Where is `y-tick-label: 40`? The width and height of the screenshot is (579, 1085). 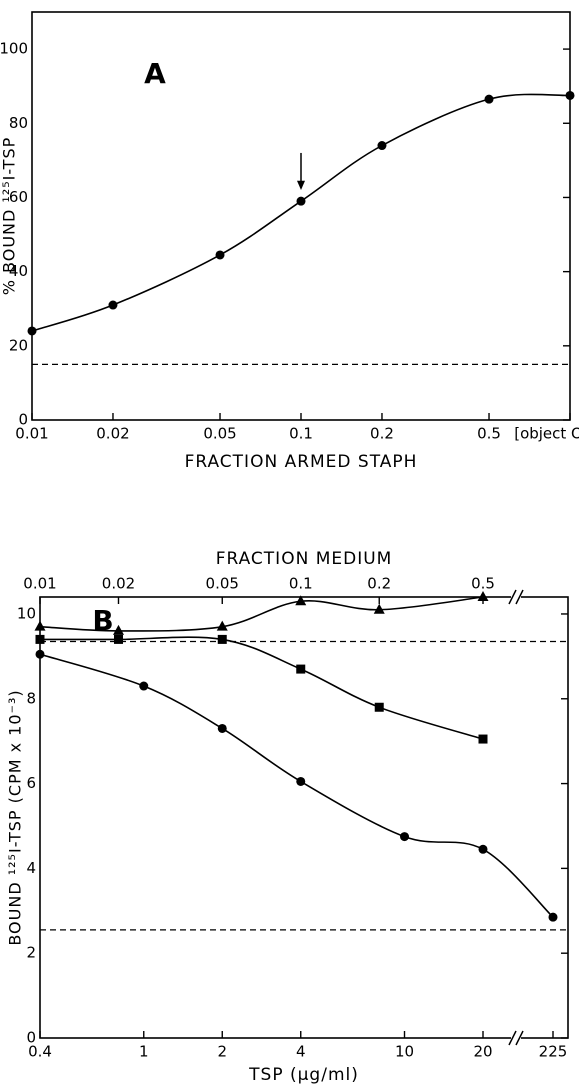
y-tick-label: 40 is located at coordinates (18, 271).